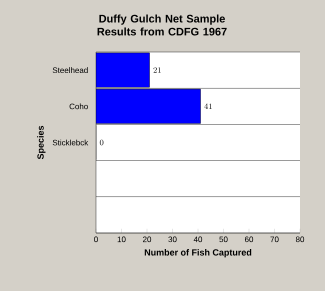 The height and width of the screenshot is (291, 325). Describe the element at coordinates (162, 25) in the screenshot. I see `chart-title: Duffy Gulch Net Sample Results from CDFG 1967` at that location.